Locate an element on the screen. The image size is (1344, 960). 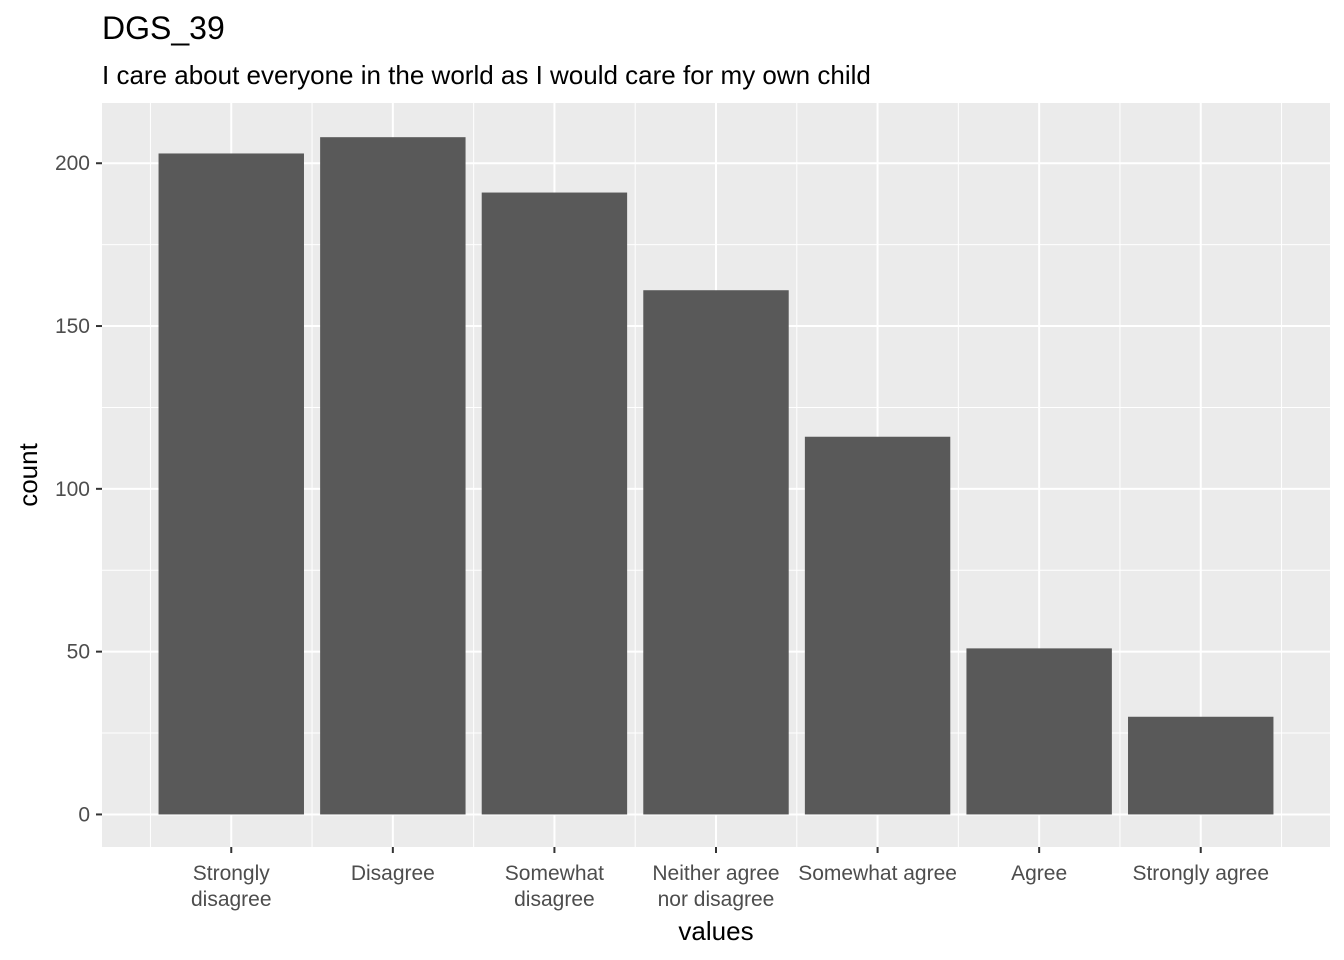
x-tick-label: Neither agree nor disagree is located at coordinates (715, 886).